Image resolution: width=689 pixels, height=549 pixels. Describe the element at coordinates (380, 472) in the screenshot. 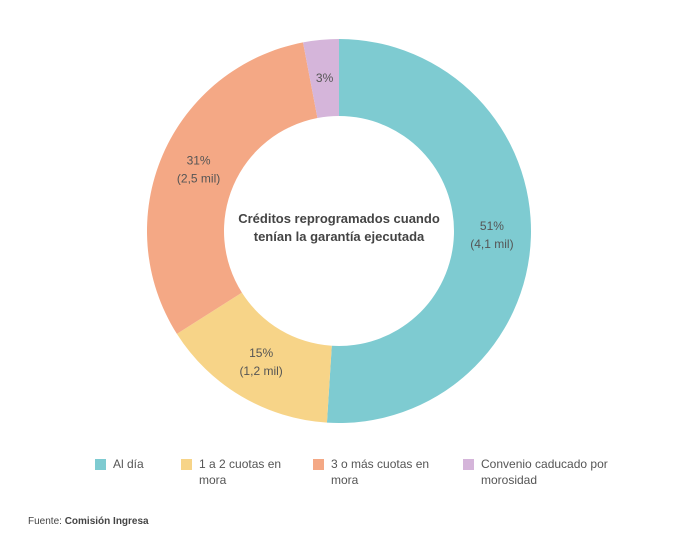

I see `legend-label: 3 o más cuotas en mora` at that location.